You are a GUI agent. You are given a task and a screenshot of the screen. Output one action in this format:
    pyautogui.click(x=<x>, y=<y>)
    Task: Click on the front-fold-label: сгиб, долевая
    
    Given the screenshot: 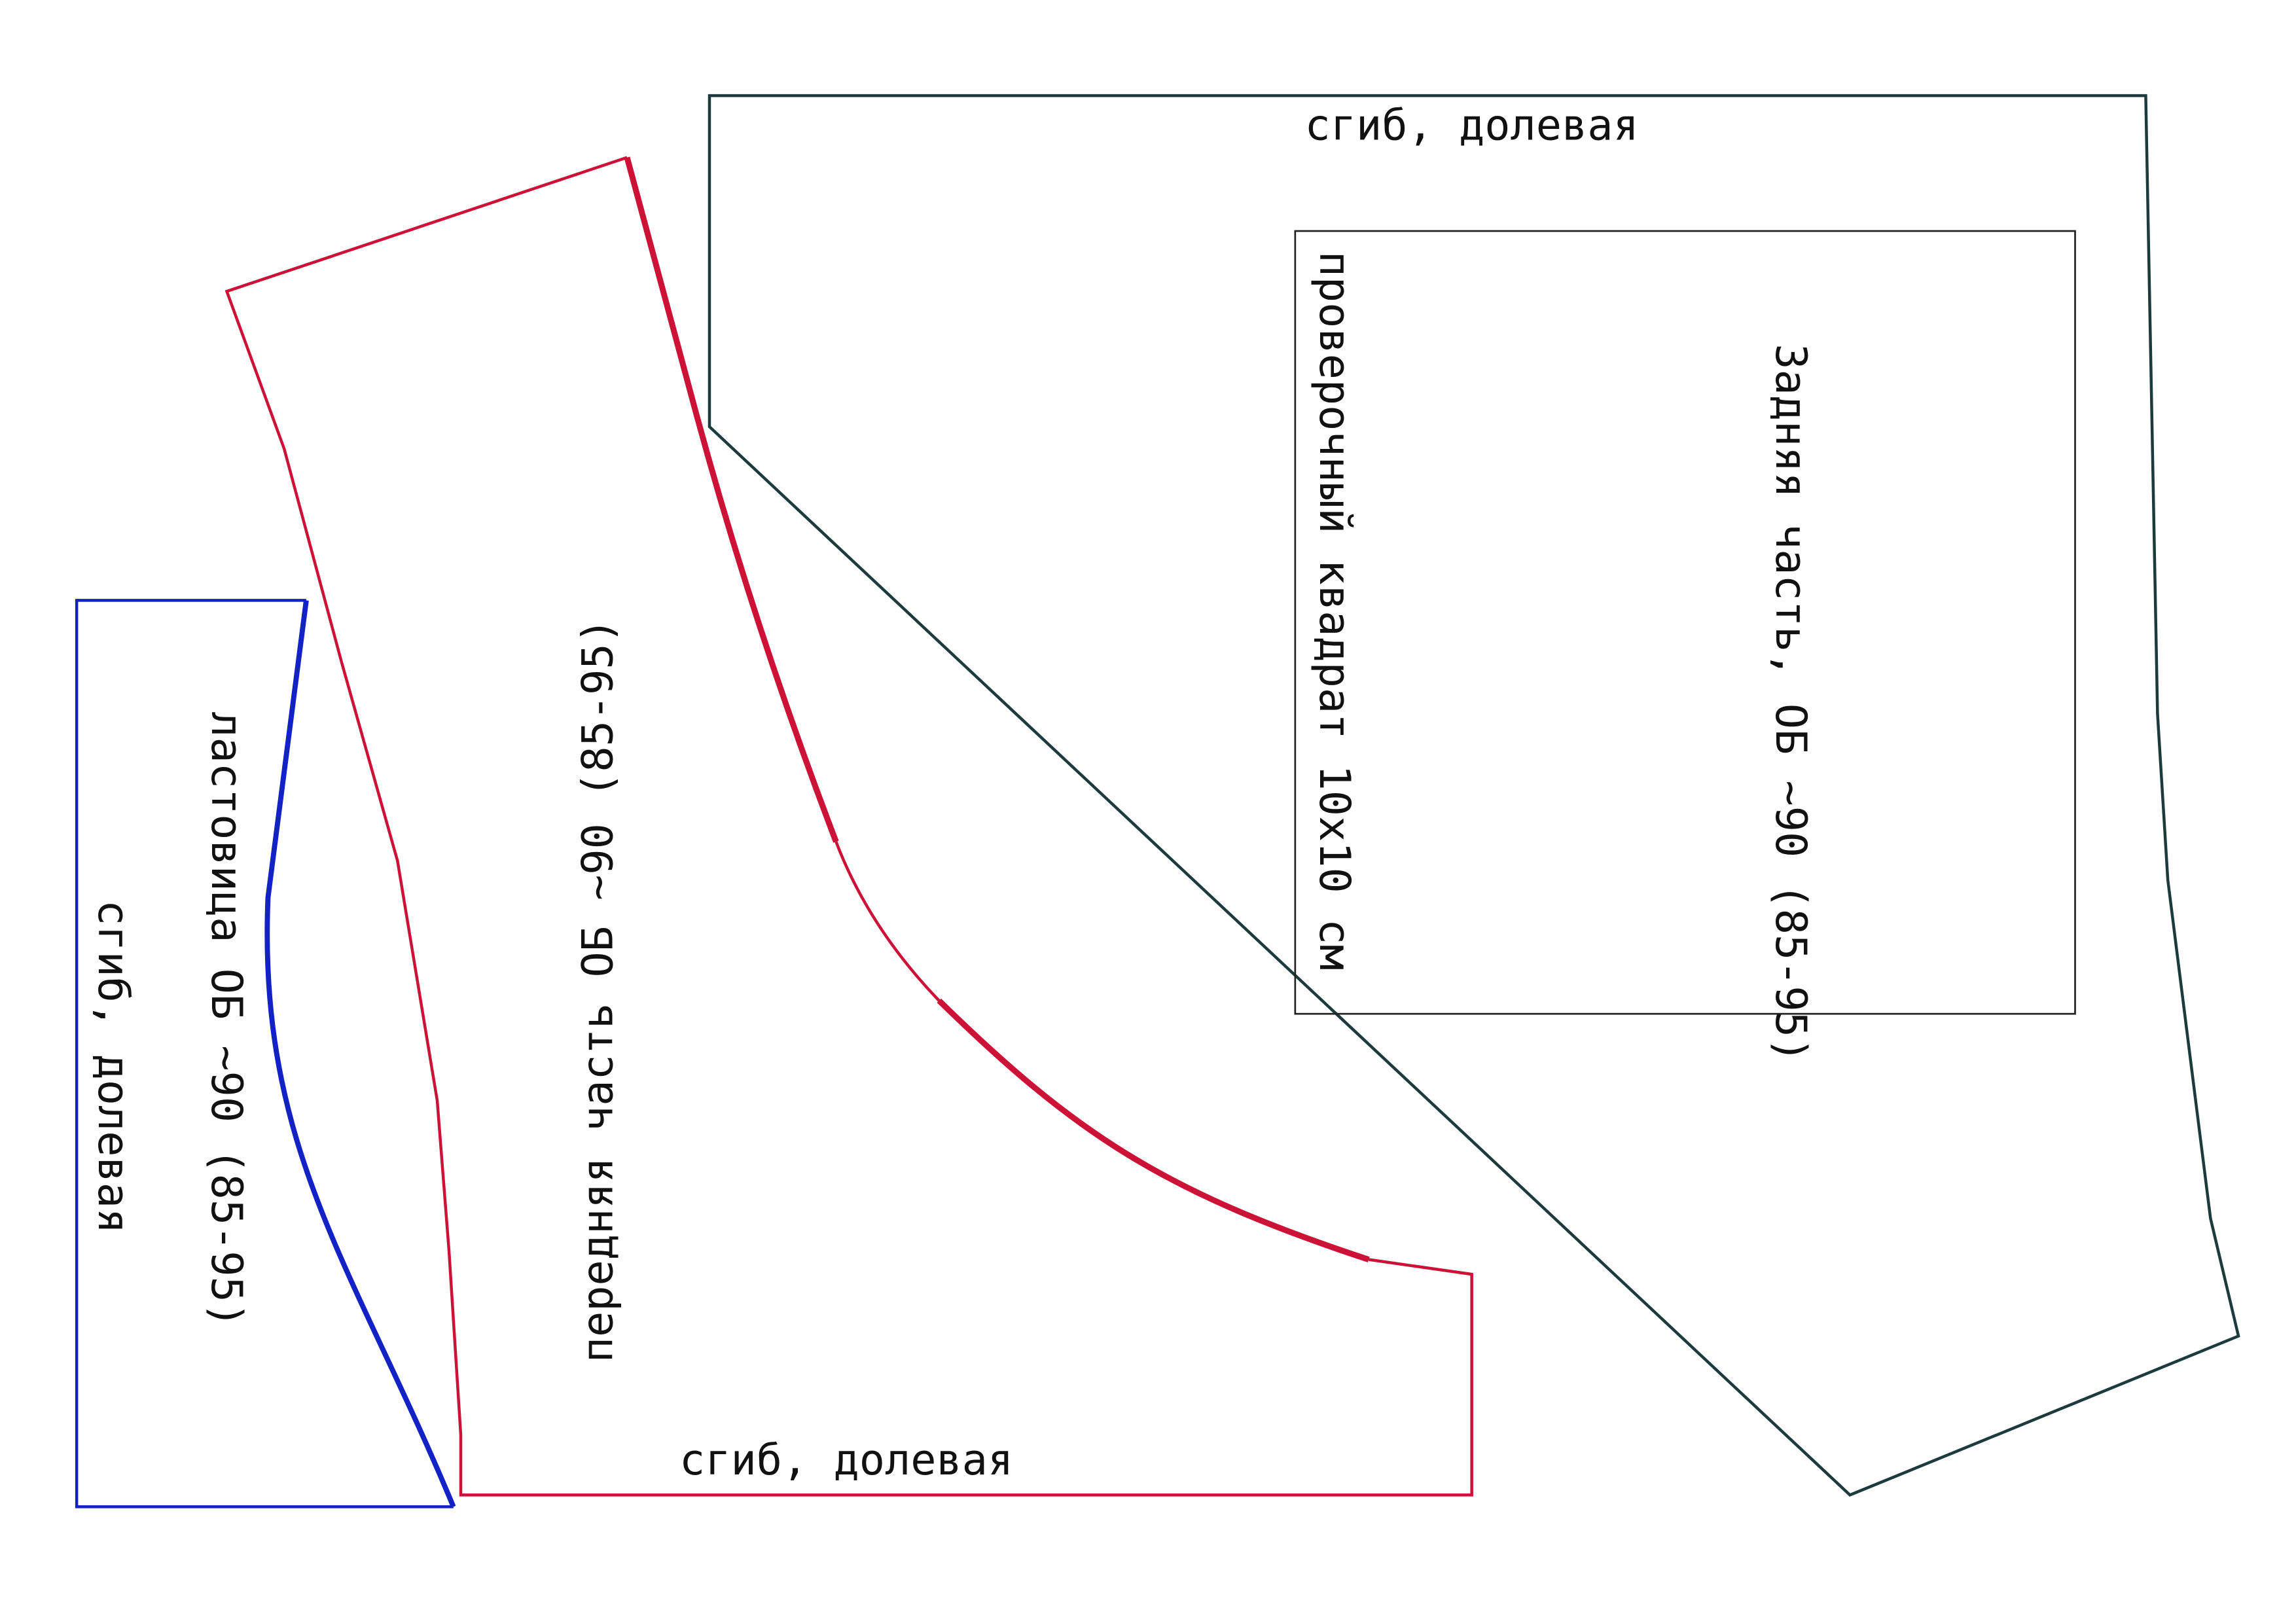 What is the action you would take?
    pyautogui.click(x=846, y=1460)
    